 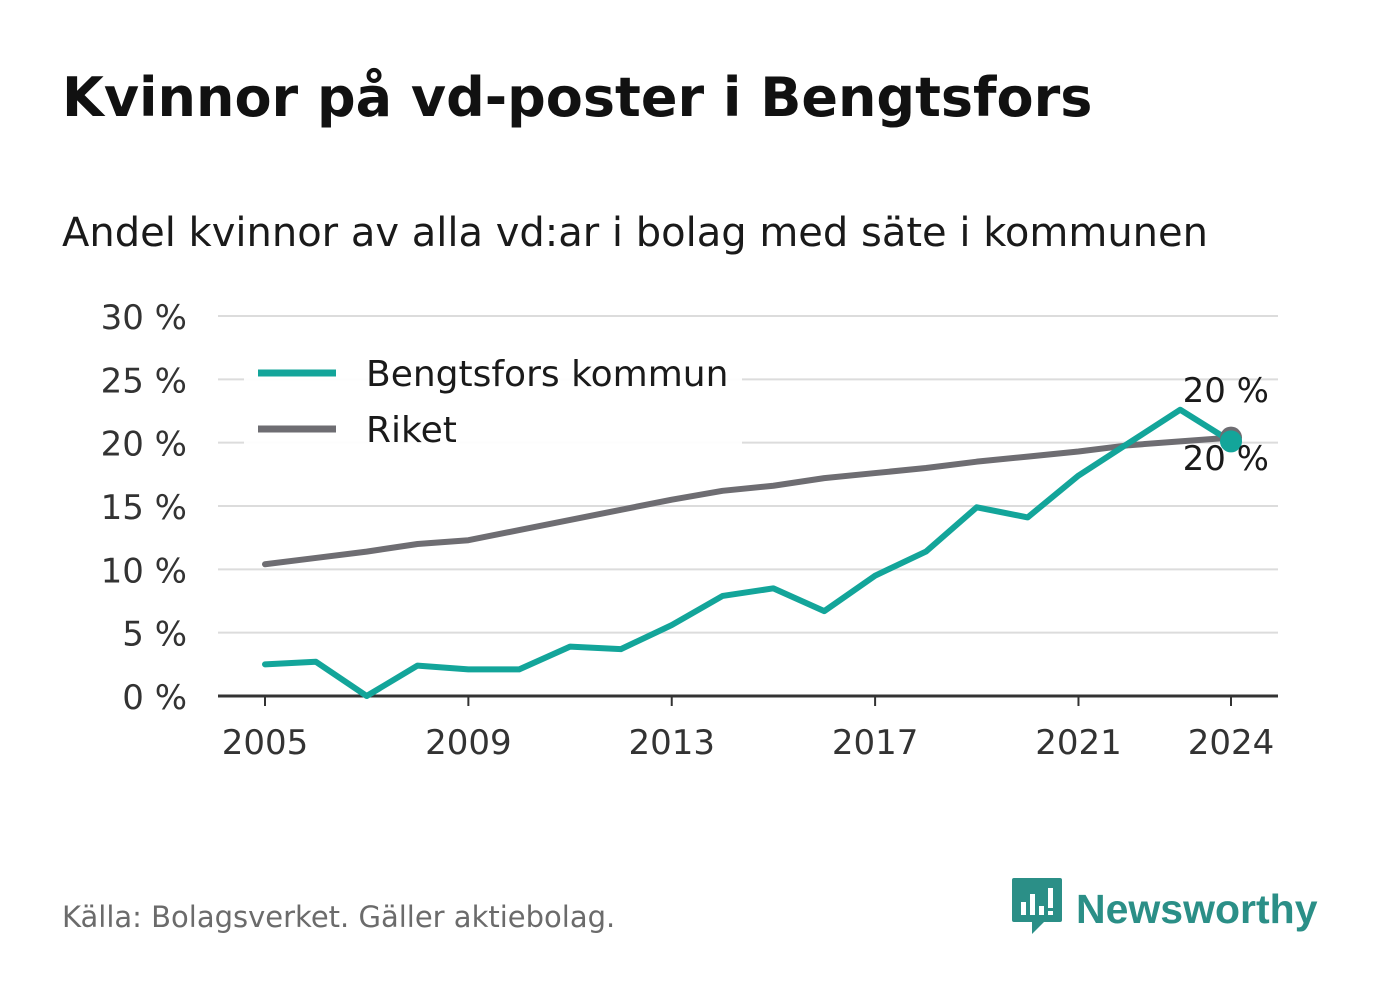 I want to click on y-tick-label: 20 %, so click(x=144, y=445).